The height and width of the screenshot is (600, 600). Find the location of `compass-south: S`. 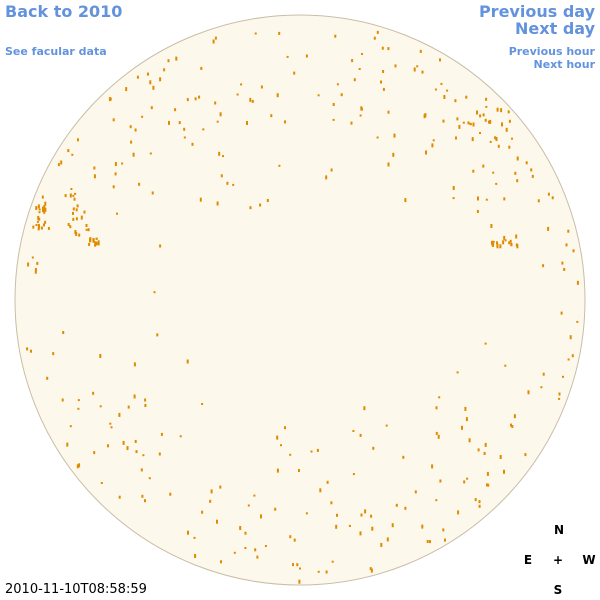

compass-south: S is located at coordinates (558, 590).